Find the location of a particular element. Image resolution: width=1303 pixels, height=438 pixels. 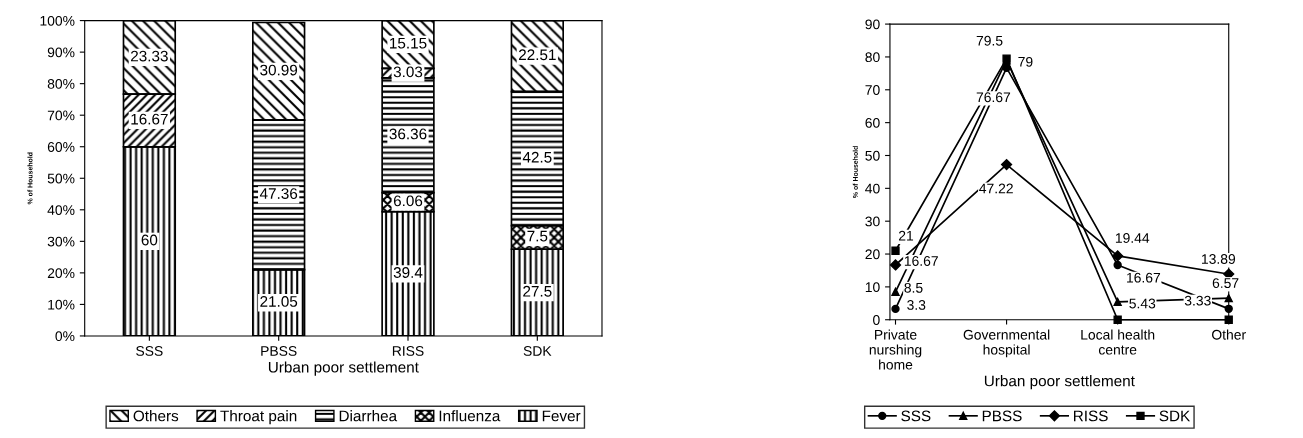

x-tick-label: Private nurshing home is located at coordinates (895, 349).